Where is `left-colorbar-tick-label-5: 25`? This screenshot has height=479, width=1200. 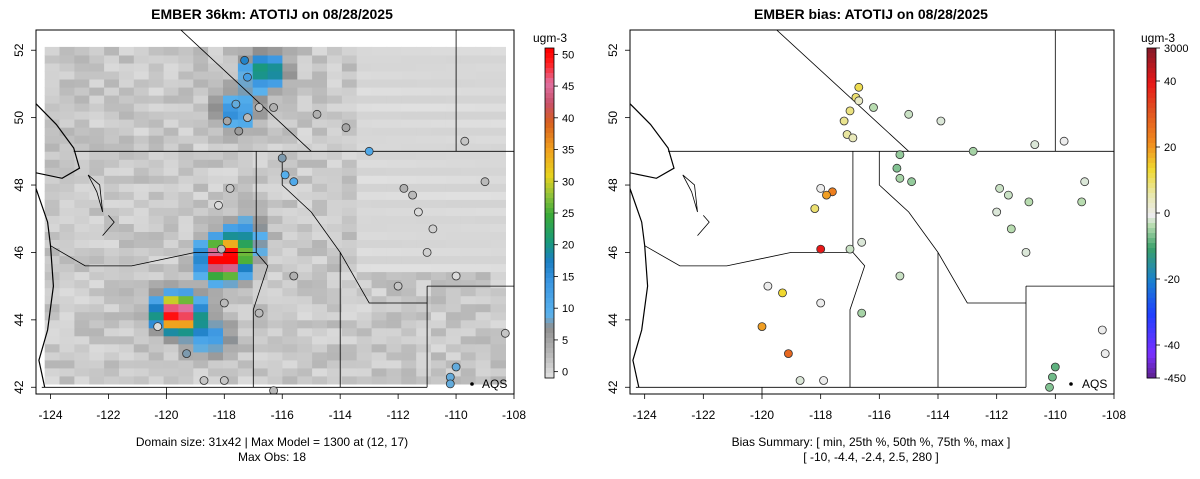 left-colorbar-tick-label-5: 25 is located at coordinates (568, 214).